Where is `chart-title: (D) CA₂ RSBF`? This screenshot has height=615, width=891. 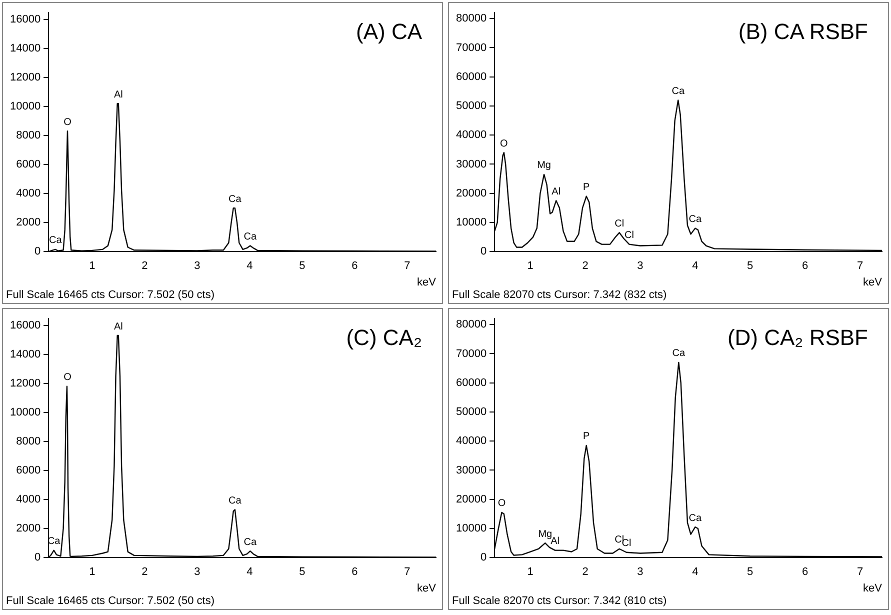 chart-title: (D) CA₂ RSBF is located at coordinates (797, 338).